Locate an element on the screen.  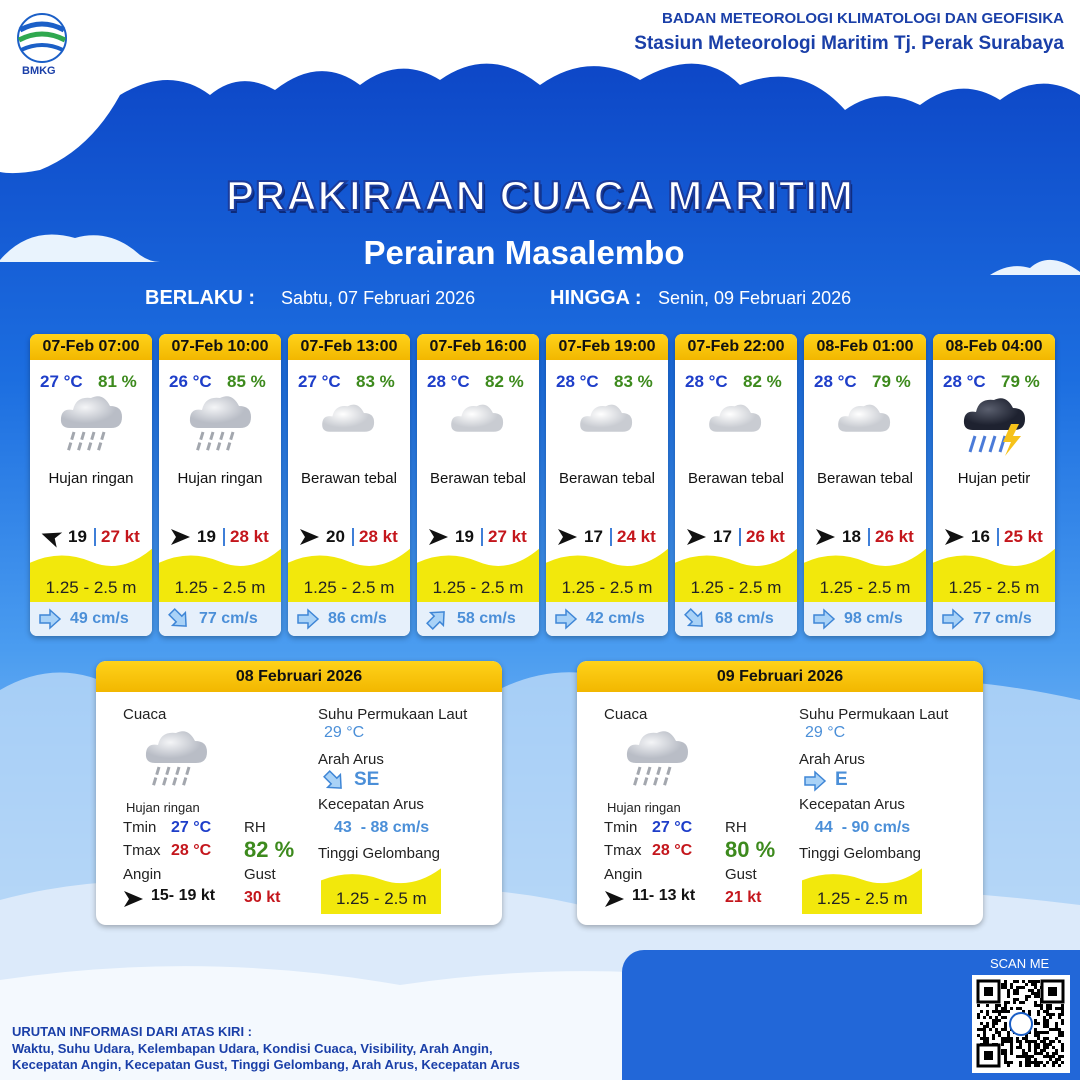
daily-date: 08 Februari 2026 is located at coordinates (299, 676).